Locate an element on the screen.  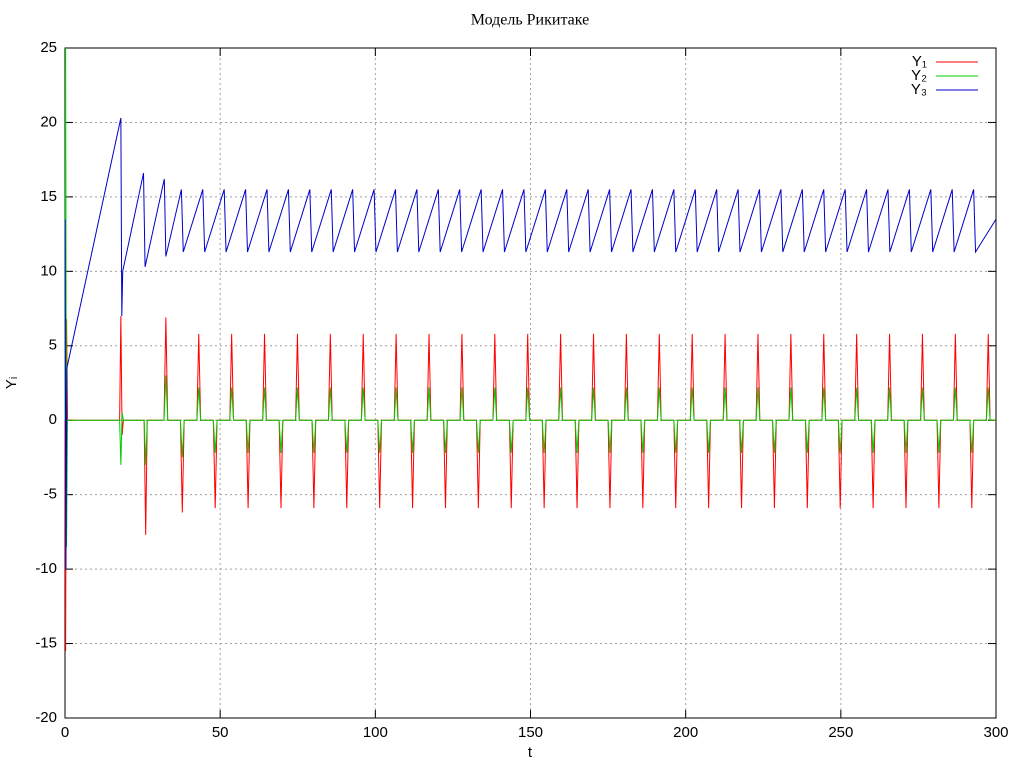
x-axis-label: t is located at coordinates (530, 752).